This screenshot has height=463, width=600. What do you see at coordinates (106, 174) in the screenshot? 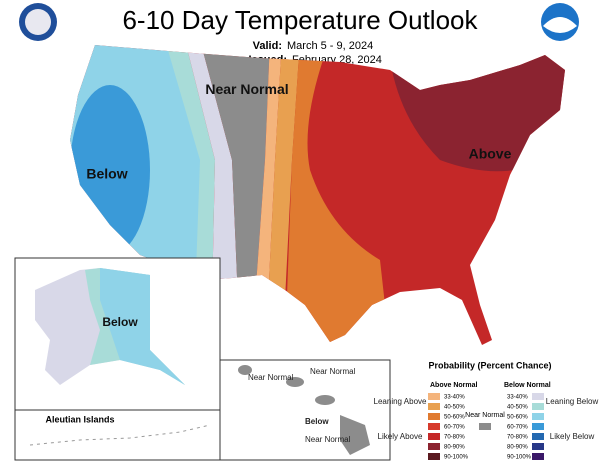
I see `below-label: Below` at bounding box center [106, 174].